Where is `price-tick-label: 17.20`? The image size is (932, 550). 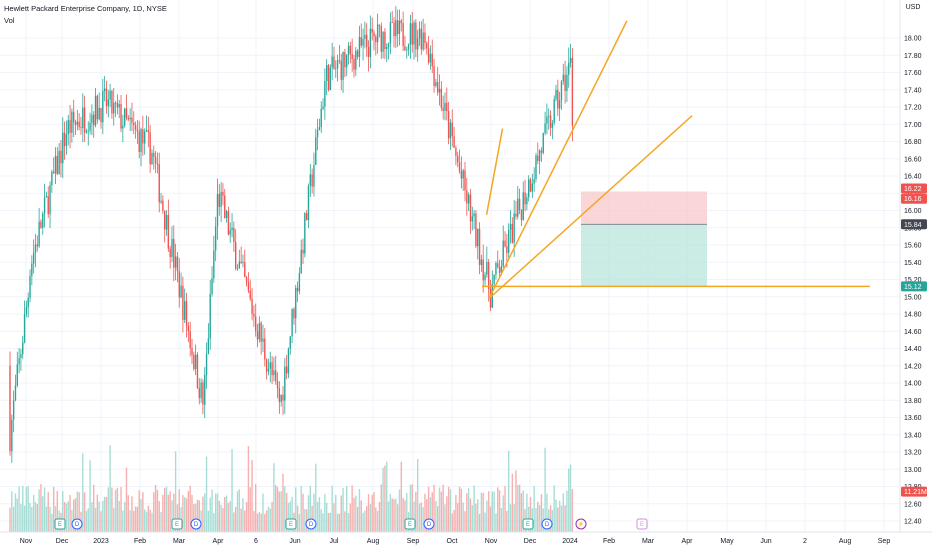 price-tick-label: 17.20 is located at coordinates (913, 108).